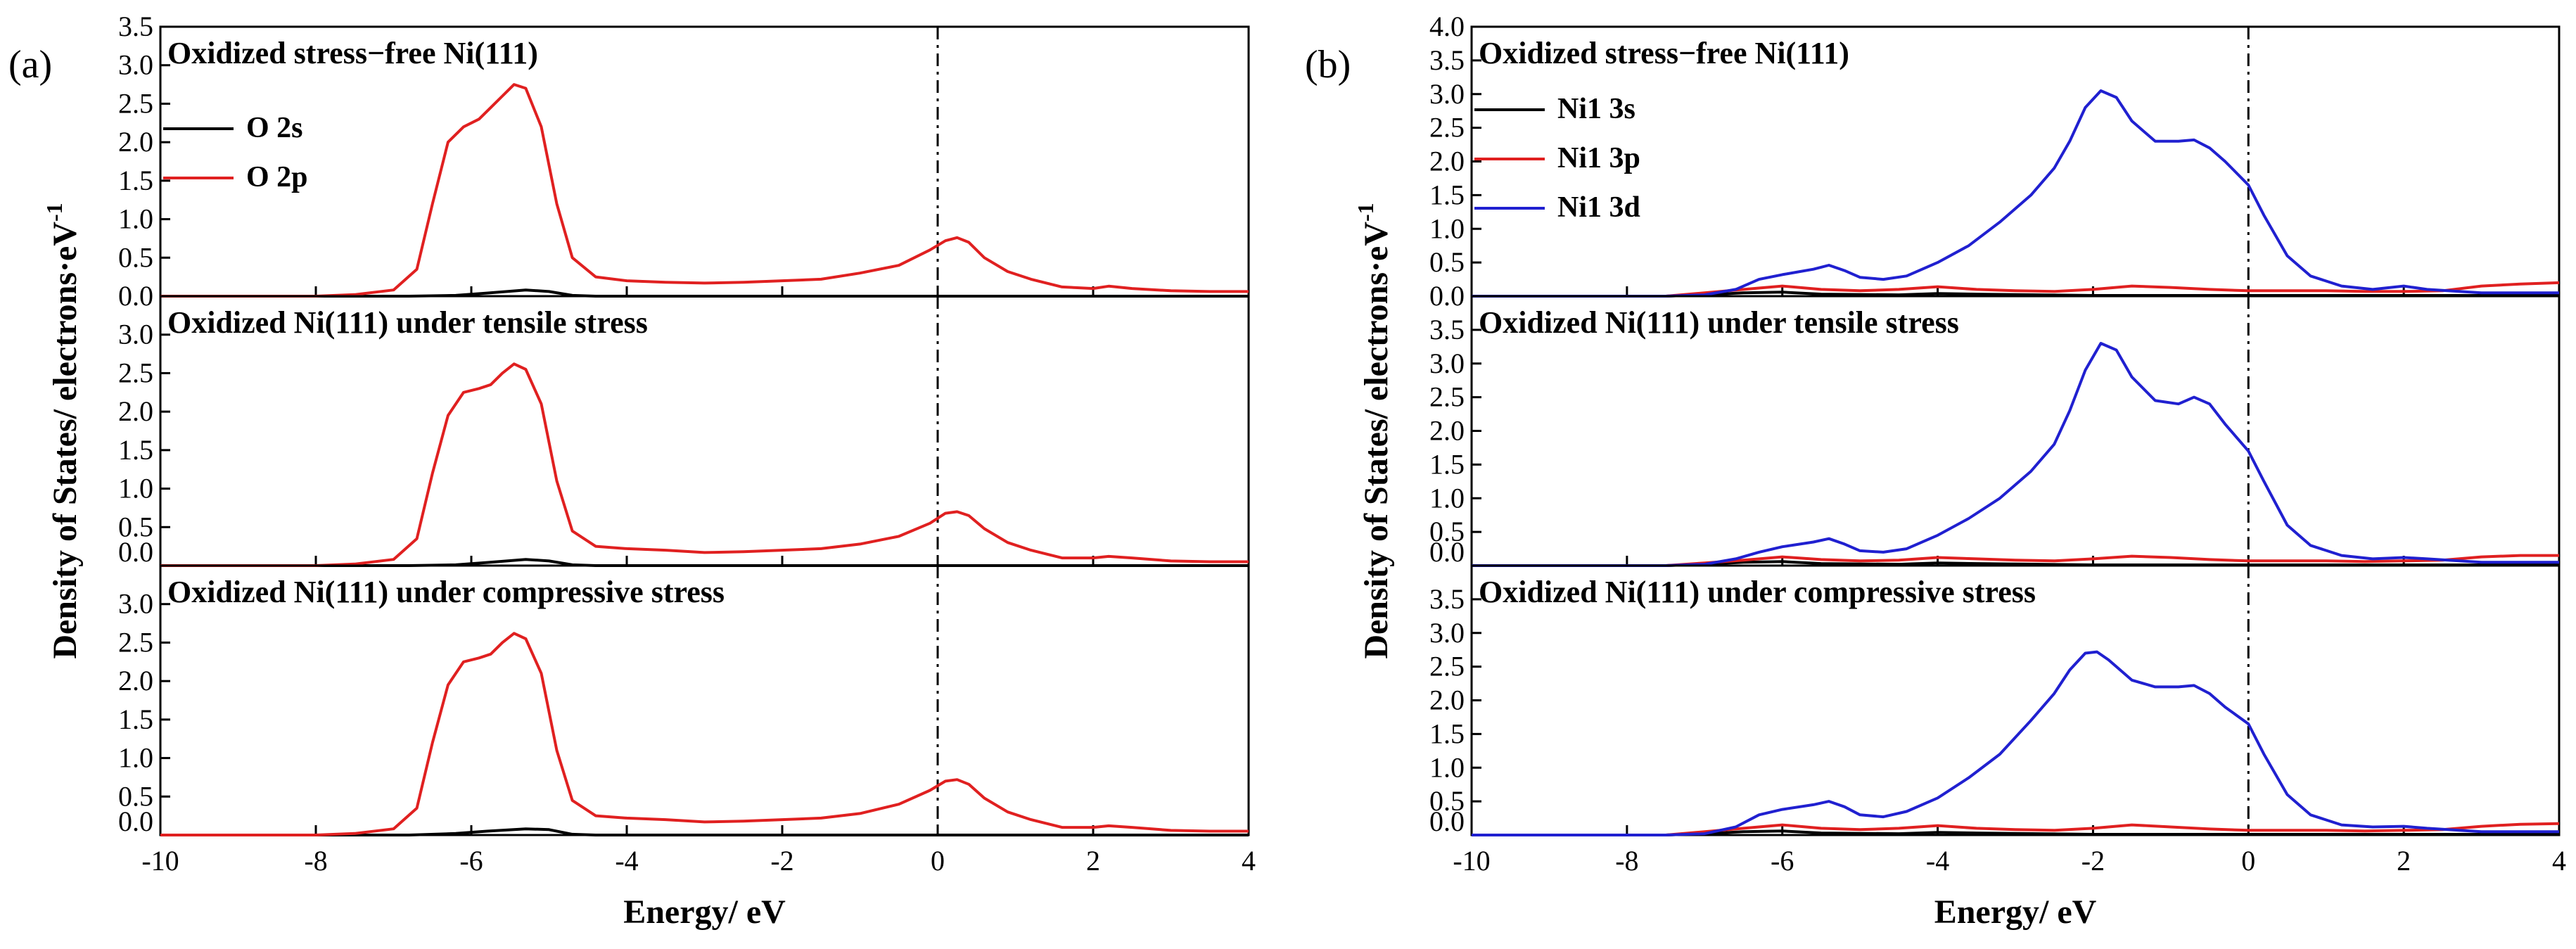 Image resolution: width=2576 pixels, height=949 pixels. What do you see at coordinates (1598, 158) in the screenshot?
I see `legend-label: Ni1 3p` at bounding box center [1598, 158].